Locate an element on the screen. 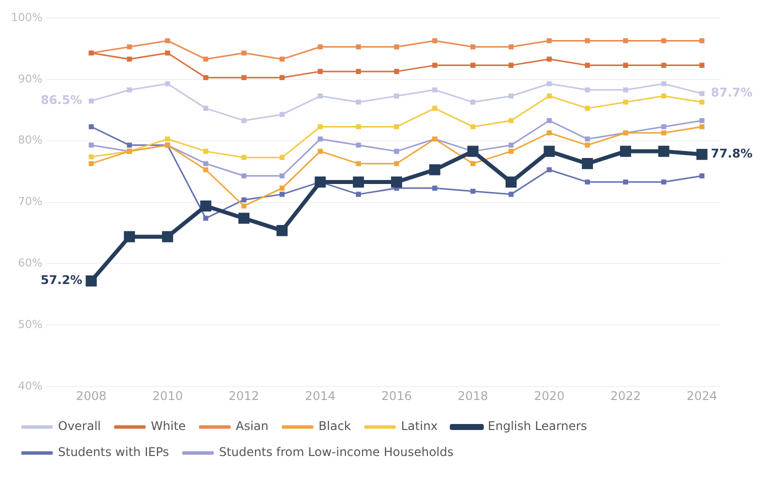  x-tick-label: 2024 is located at coordinates (702, 395).